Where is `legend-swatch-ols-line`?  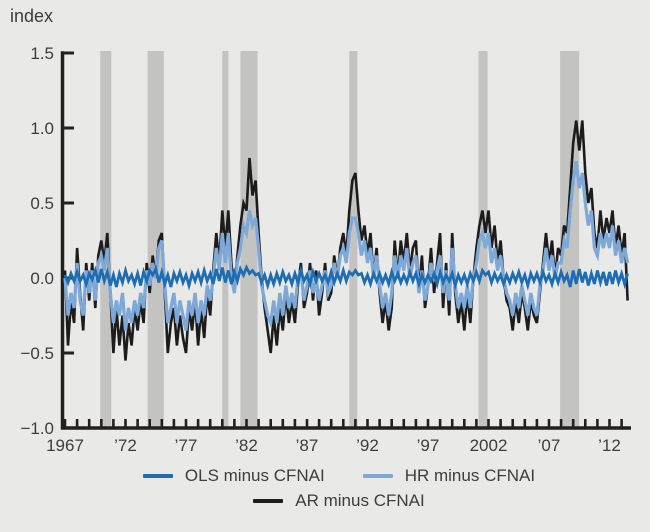 legend-swatch-ols-line is located at coordinates (157, 476).